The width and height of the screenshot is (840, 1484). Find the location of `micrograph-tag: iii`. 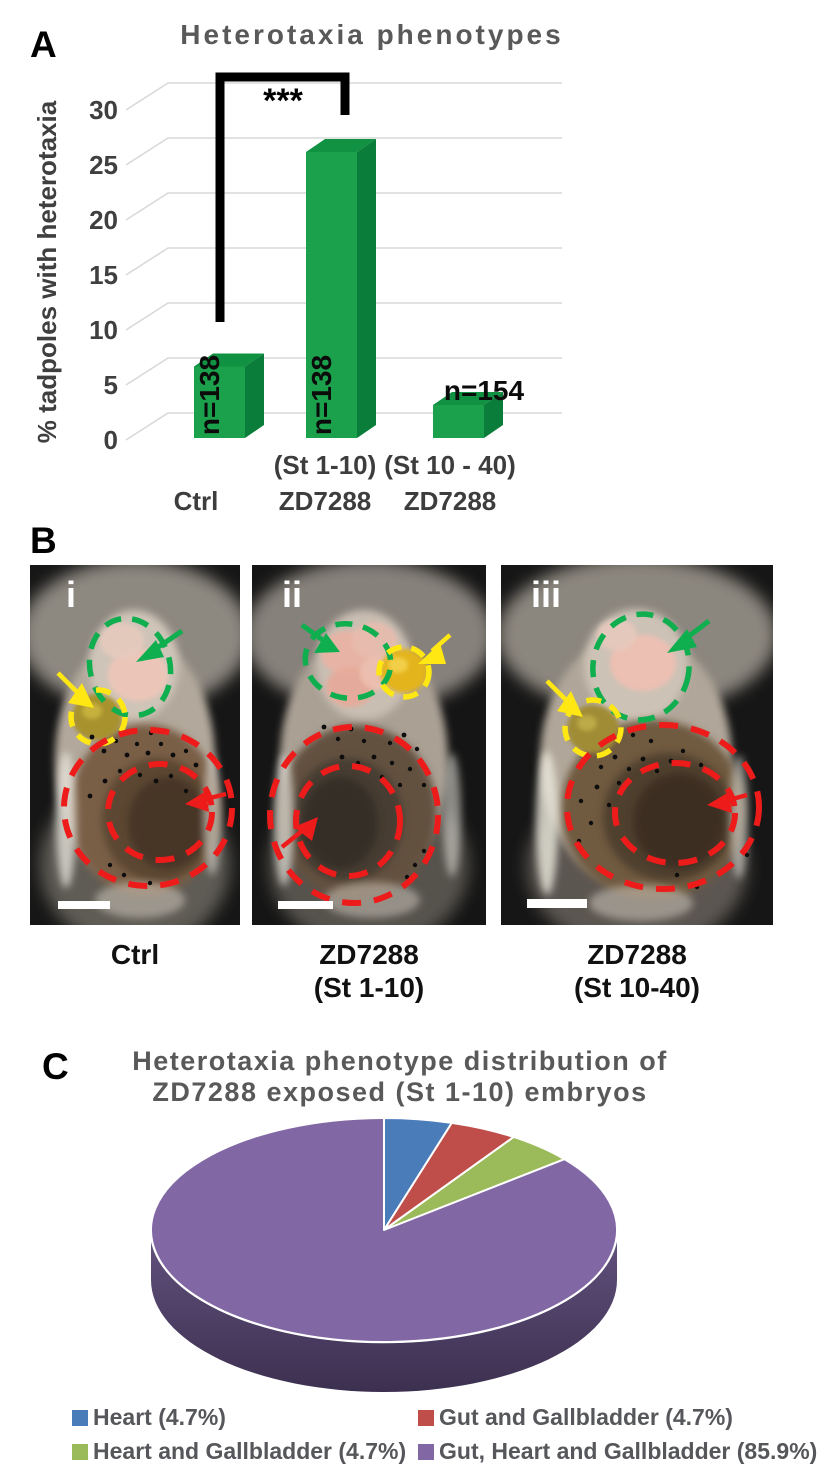

micrograph-tag: iii is located at coordinates (546, 594).